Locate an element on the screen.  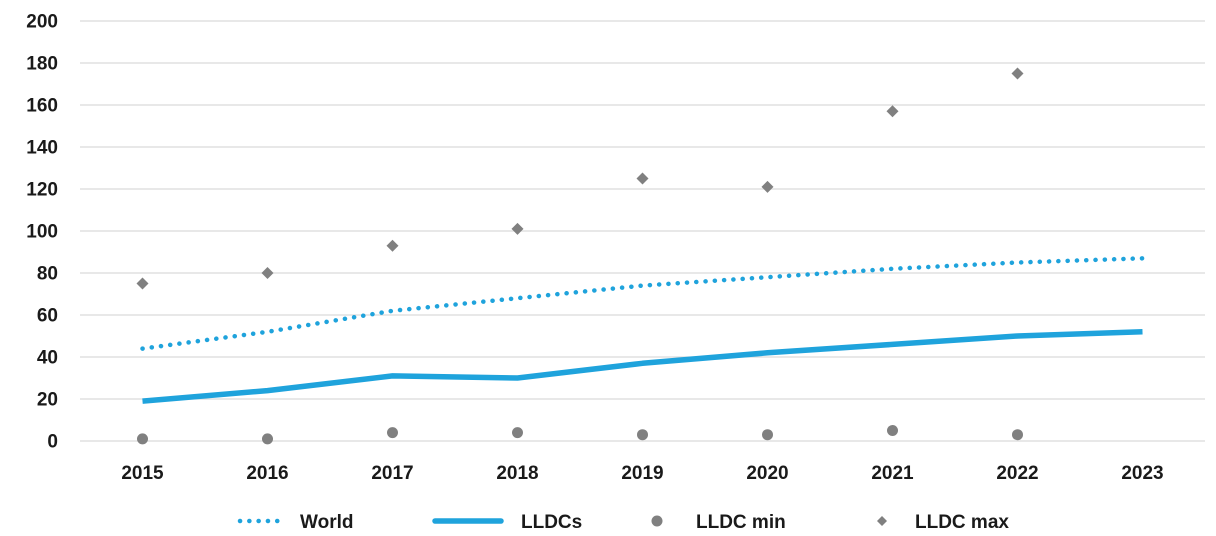
y-tick-label: 80 is located at coordinates (47, 274).